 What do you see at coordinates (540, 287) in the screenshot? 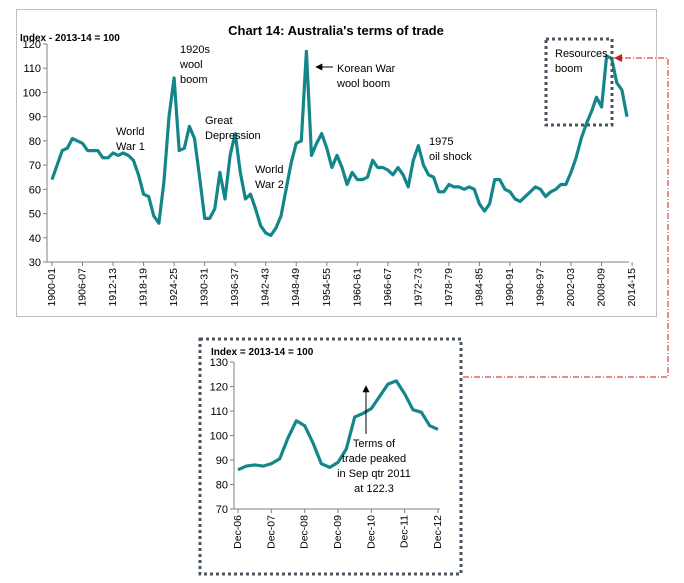
I see `main-x-tick-label: 1996-97` at bounding box center [540, 287].